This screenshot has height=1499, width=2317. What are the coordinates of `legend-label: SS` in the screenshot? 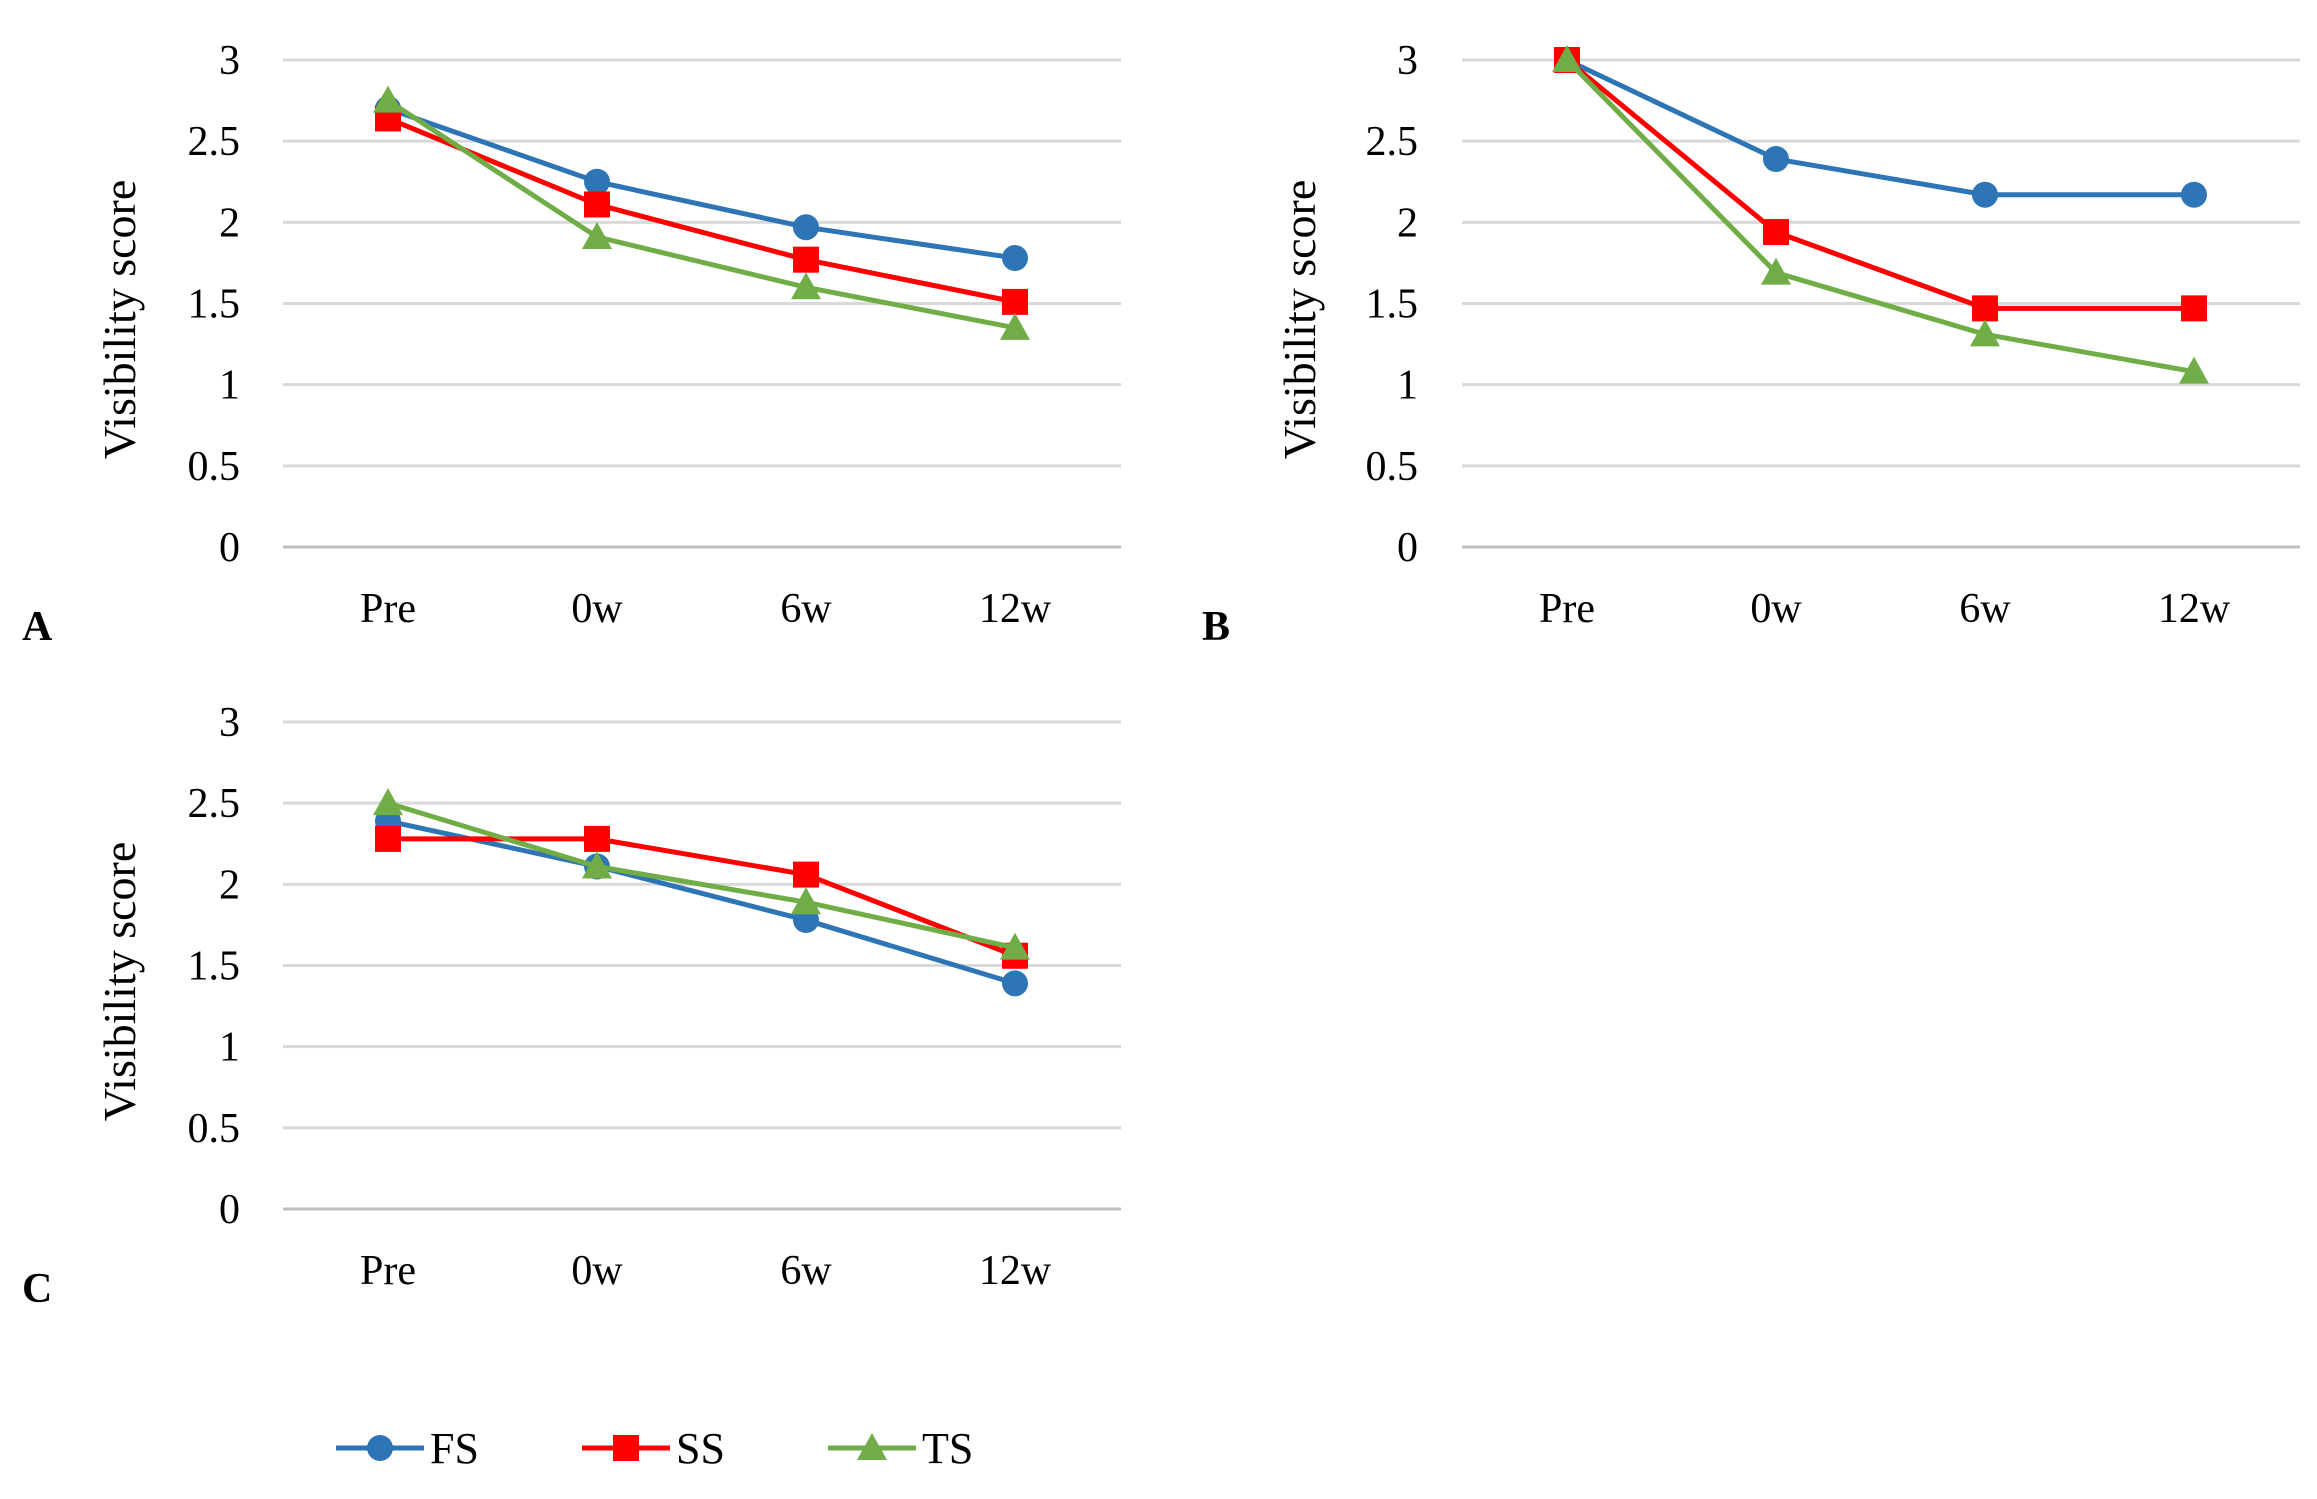 It's located at (700, 1448).